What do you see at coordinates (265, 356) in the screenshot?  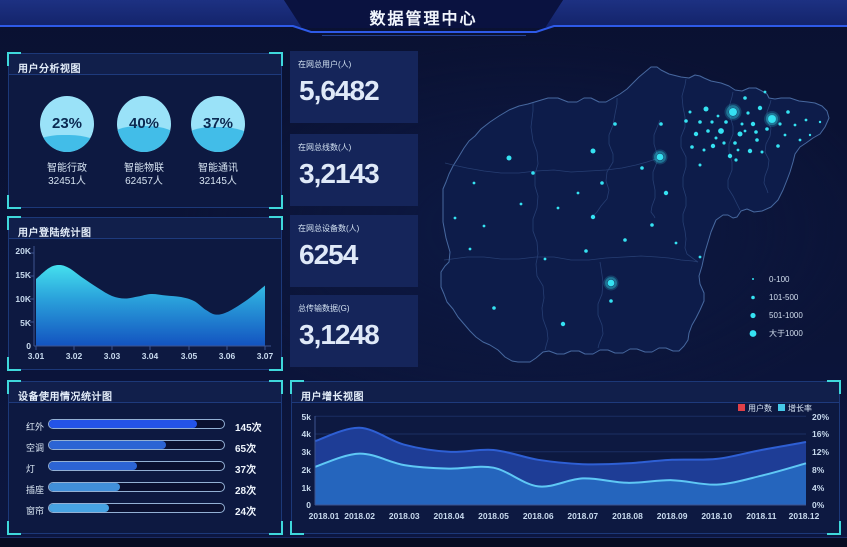 I see `svg-text: 3.07` at bounding box center [265, 356].